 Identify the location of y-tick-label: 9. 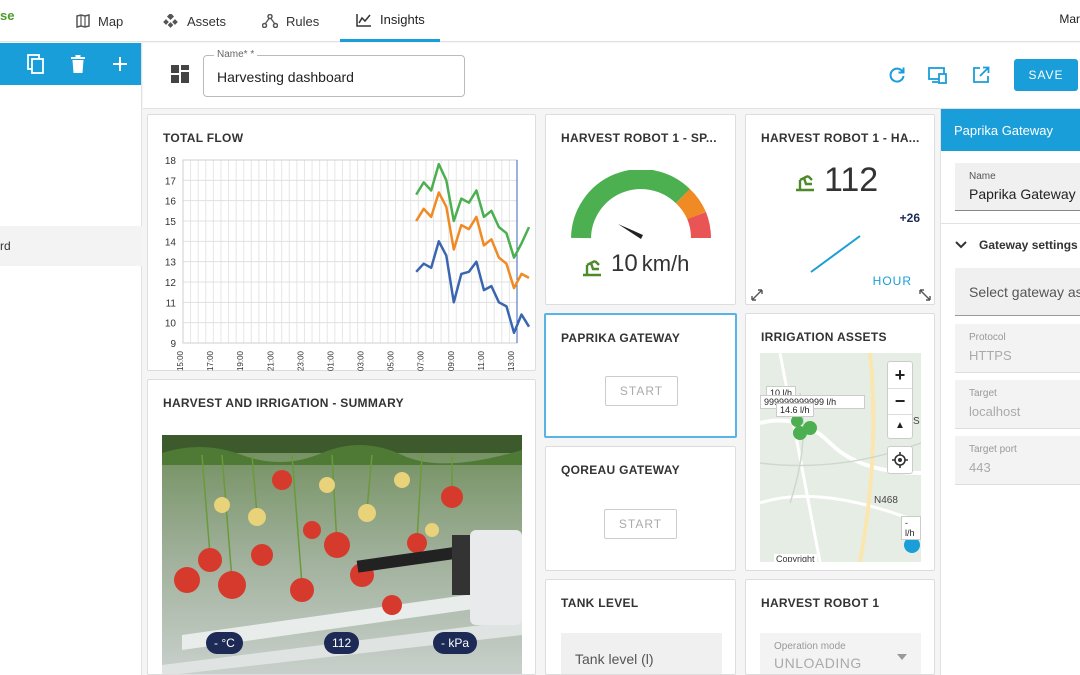
(173, 344).